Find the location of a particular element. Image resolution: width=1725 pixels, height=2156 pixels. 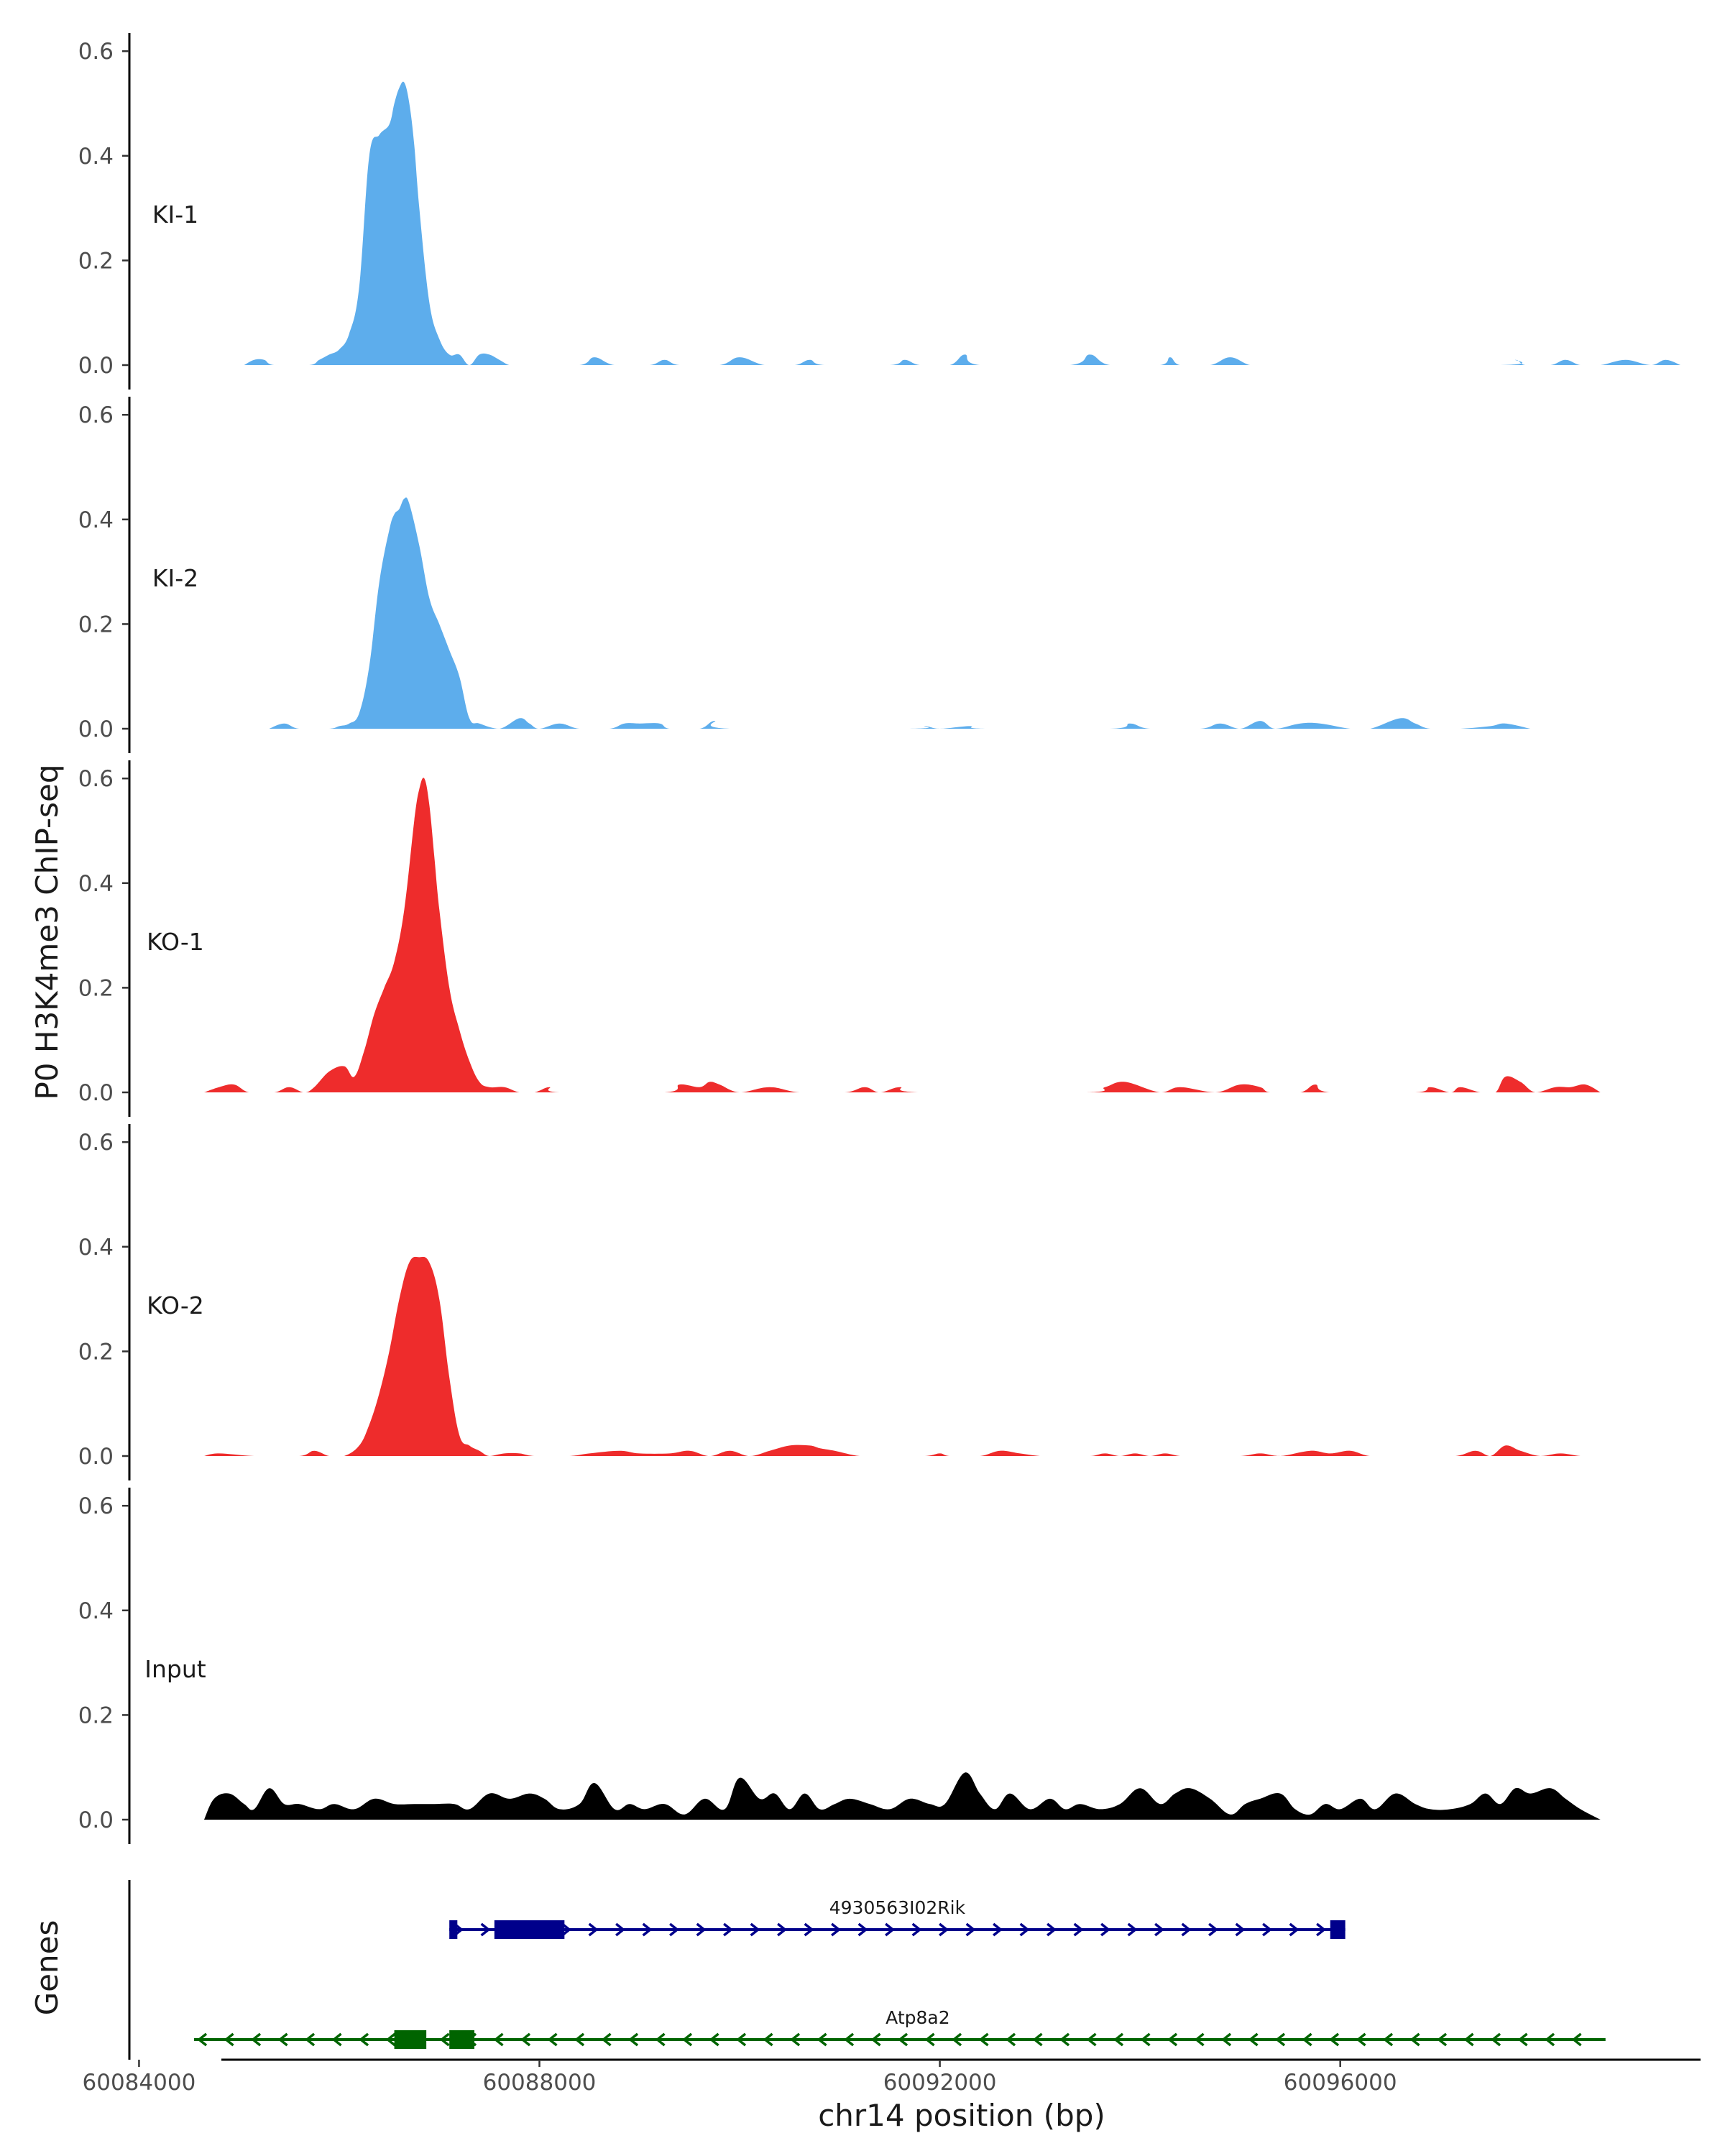

track-ko-1: 0.0 0.2 0.4 0.6 KO-1 is located at coordinates (839, 938).